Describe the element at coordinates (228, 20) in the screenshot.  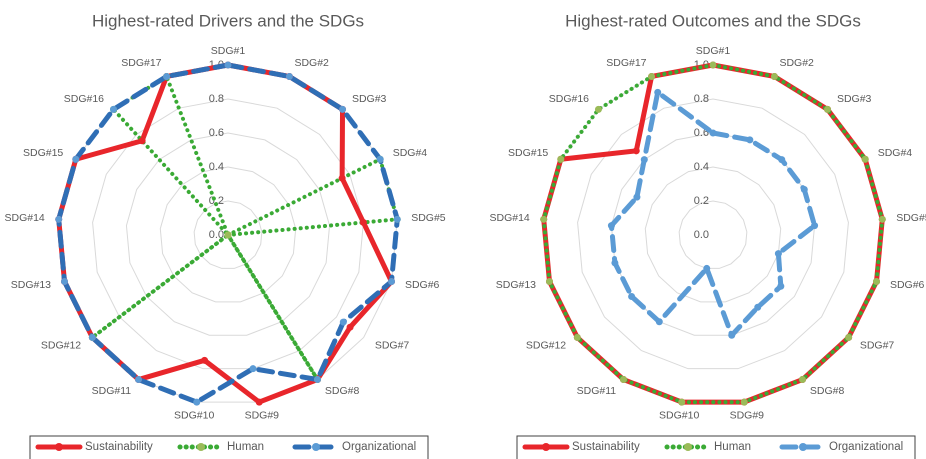
I see `chart-title: Highest-rated Drivers and the SDGs` at that location.